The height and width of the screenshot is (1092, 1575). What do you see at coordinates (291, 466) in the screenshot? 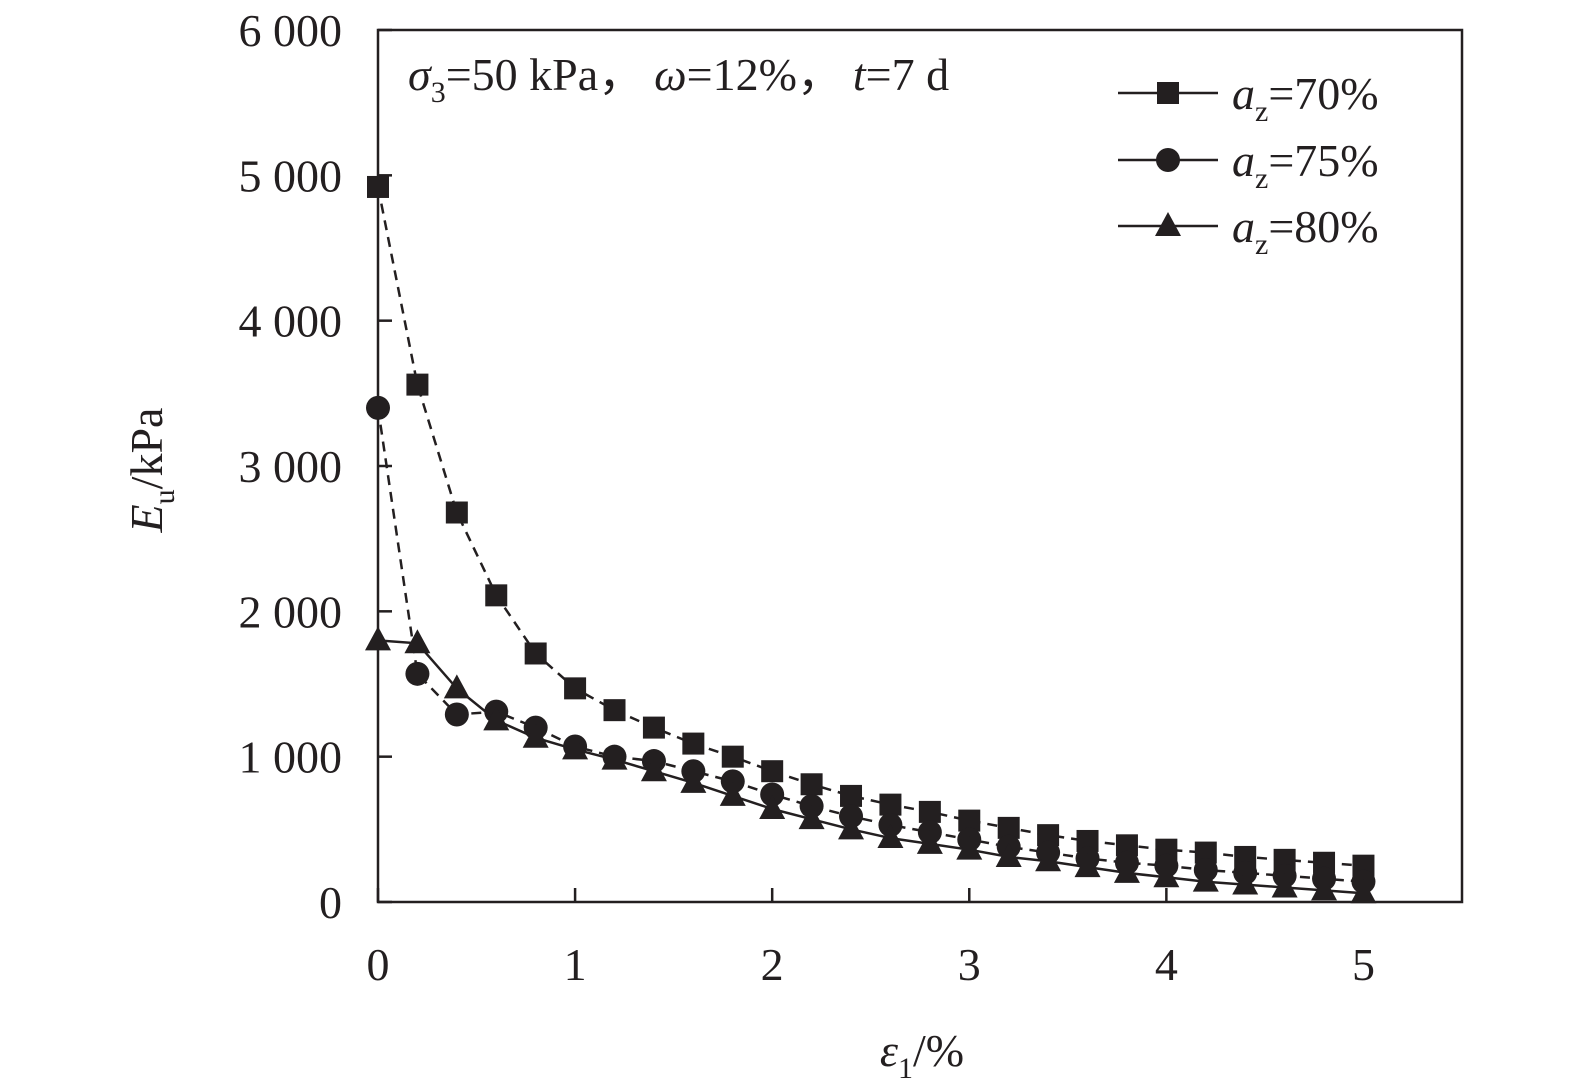
I see `y-tick-label: 3 000` at bounding box center [291, 466].